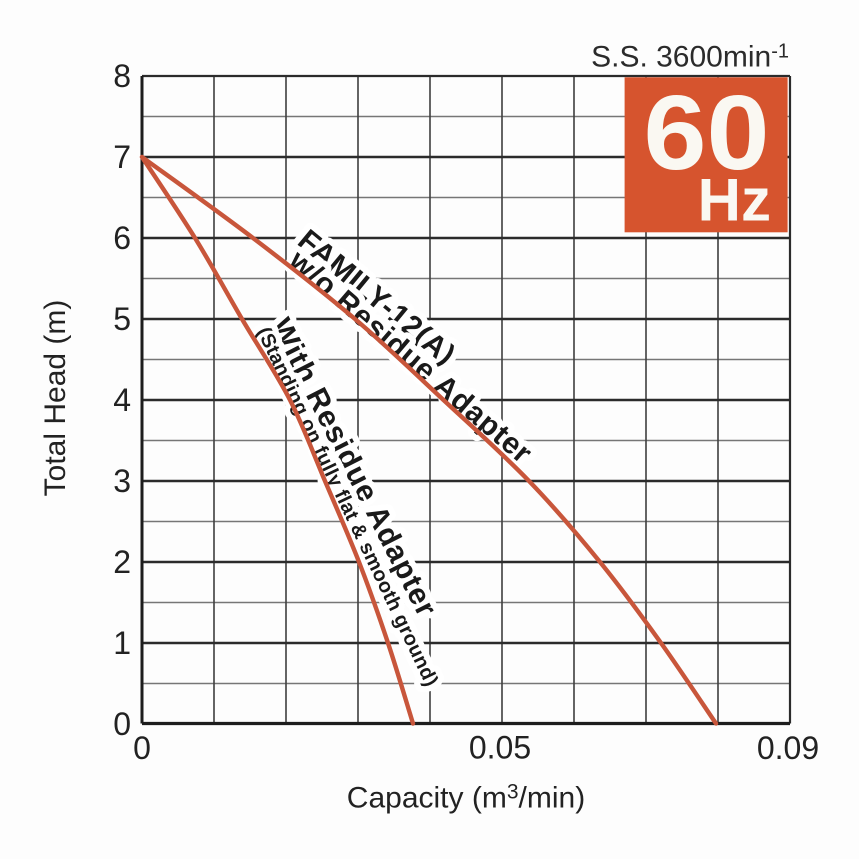 The height and width of the screenshot is (859, 859). What do you see at coordinates (122, 481) in the screenshot?
I see `svg-text: 3` at bounding box center [122, 481].